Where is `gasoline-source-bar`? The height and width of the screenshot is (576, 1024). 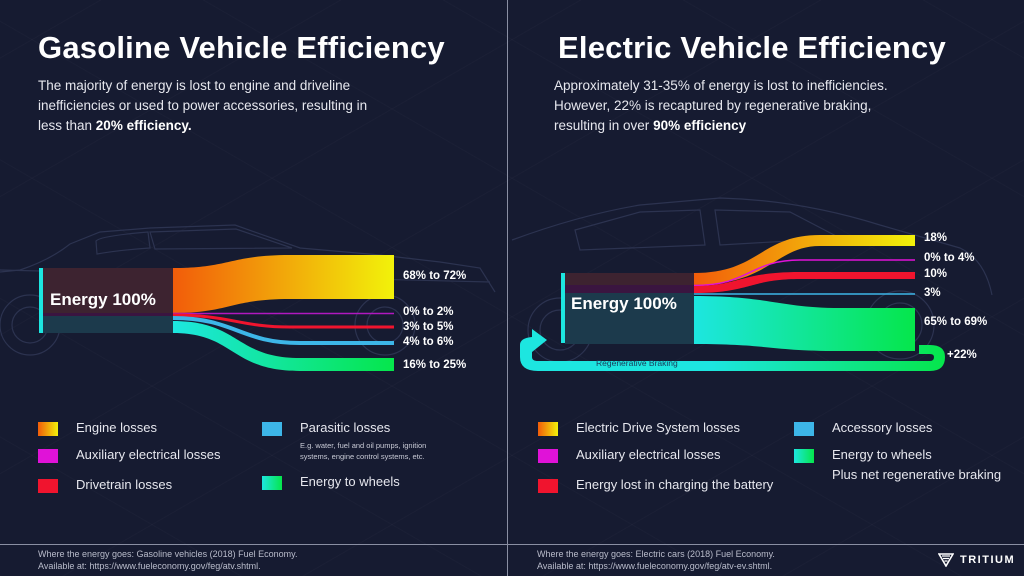 gasoline-source-bar is located at coordinates (41, 300).